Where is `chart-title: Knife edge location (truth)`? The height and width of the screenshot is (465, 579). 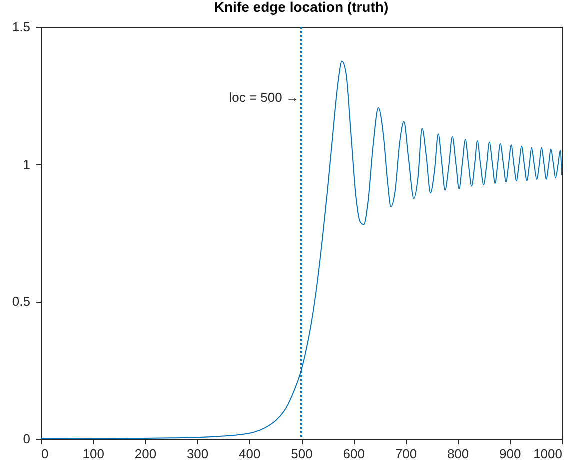 chart-title: Knife edge location (truth) is located at coordinates (301, 7).